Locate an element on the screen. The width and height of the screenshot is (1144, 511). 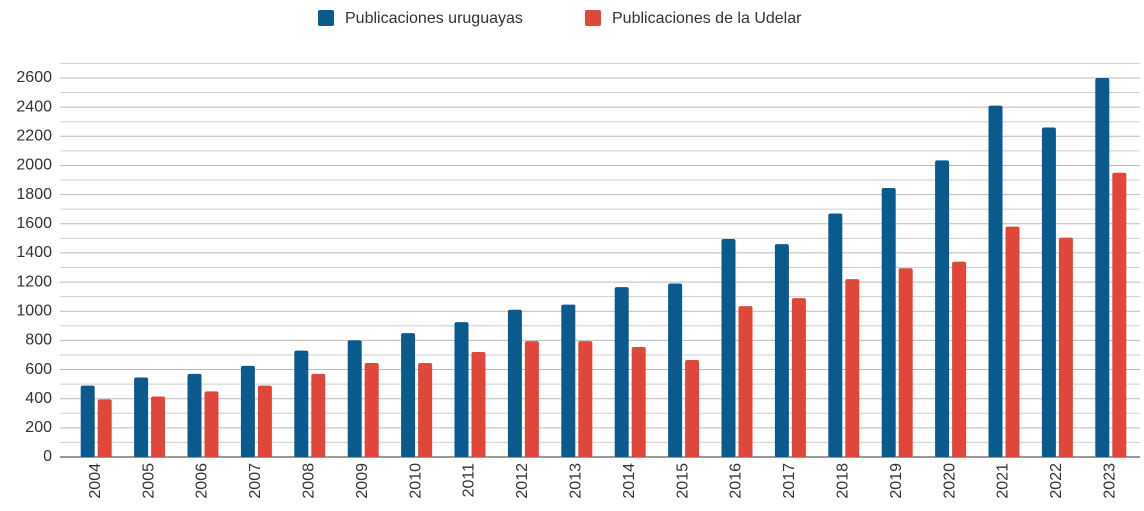
y-tick-label: 0 is located at coordinates (47, 456).